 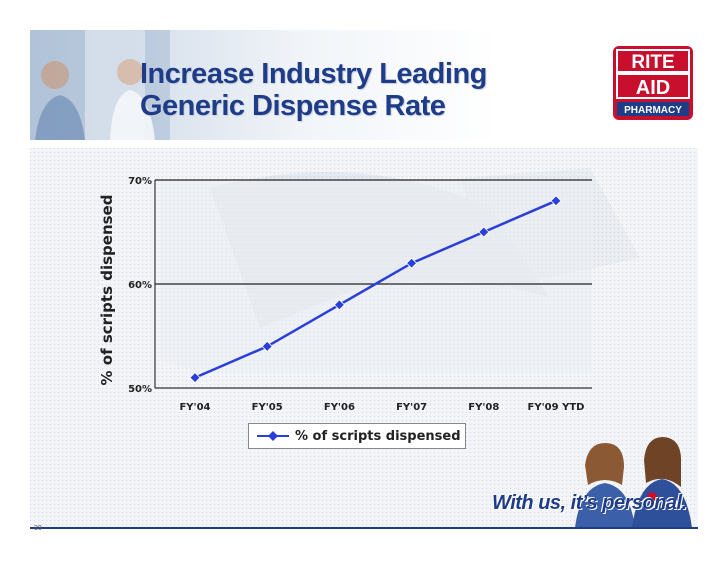 I want to click on tagline: With us, it’s personal., so click(x=589, y=503).